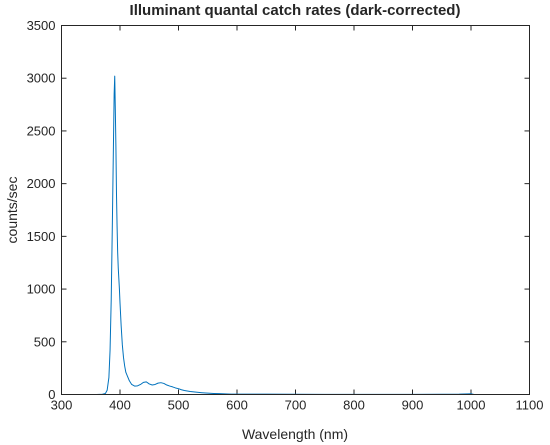 The height and width of the screenshot is (445, 550). Describe the element at coordinates (41, 25) in the screenshot. I see `y-tick-label: 3500` at that location.